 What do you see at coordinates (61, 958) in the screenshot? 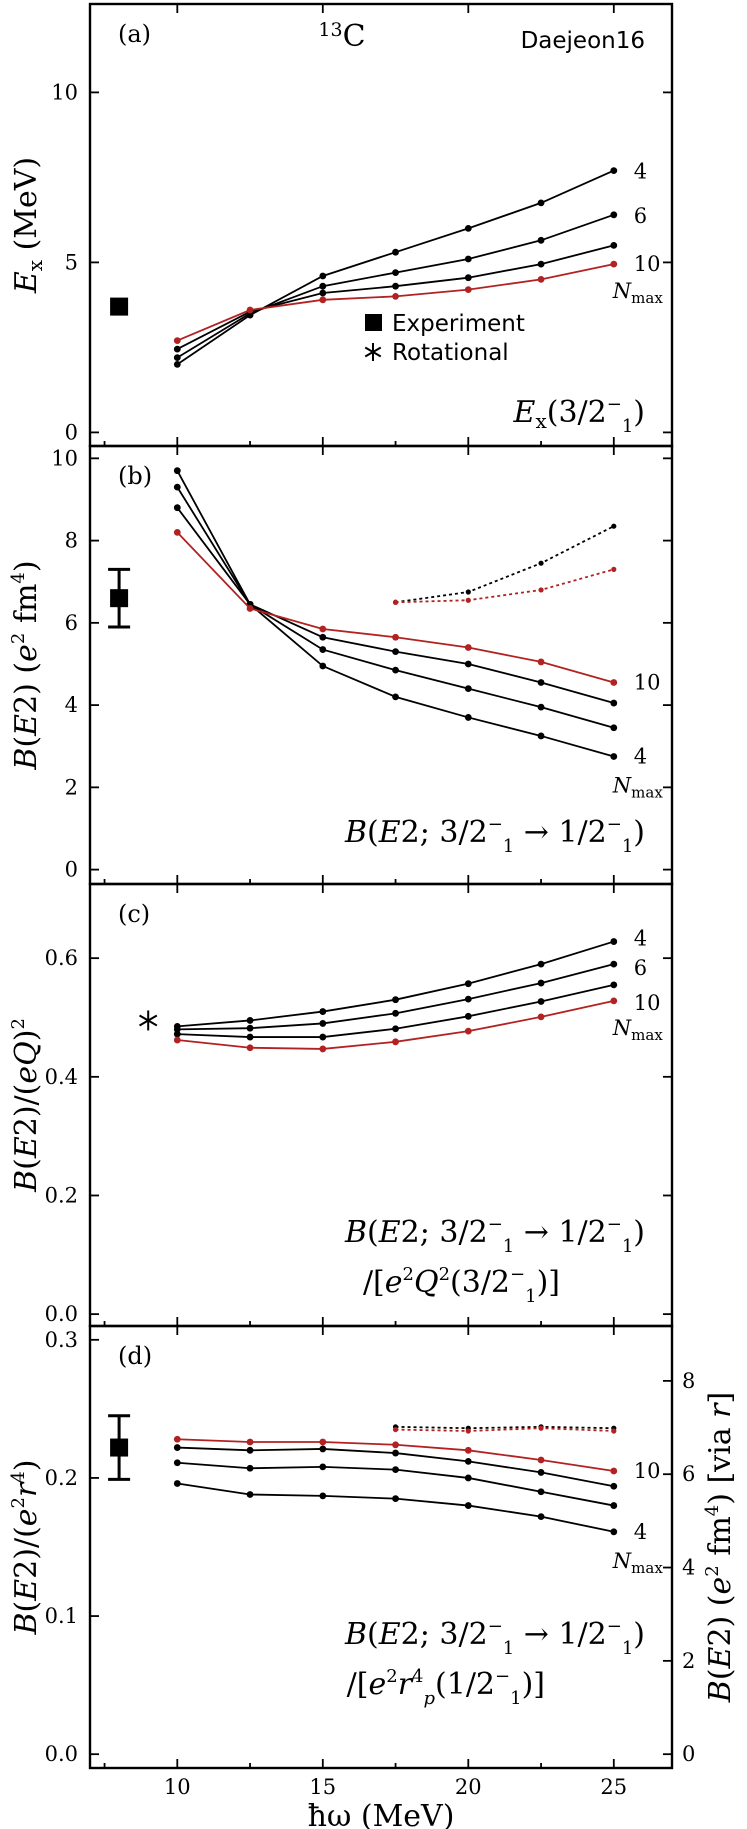
I see `y-tick-label: 0.6` at bounding box center [61, 958].